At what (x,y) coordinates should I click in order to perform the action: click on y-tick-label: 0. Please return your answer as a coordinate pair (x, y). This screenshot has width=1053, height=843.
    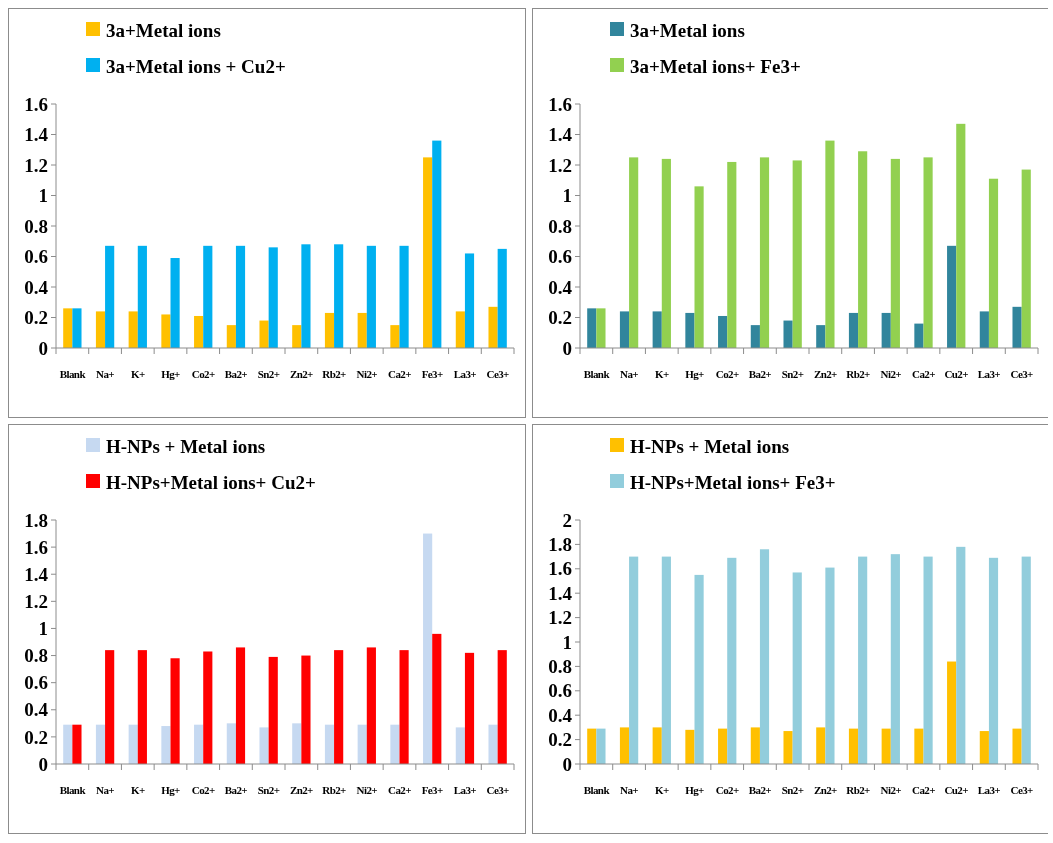
    Looking at the image, I should click on (43, 348).